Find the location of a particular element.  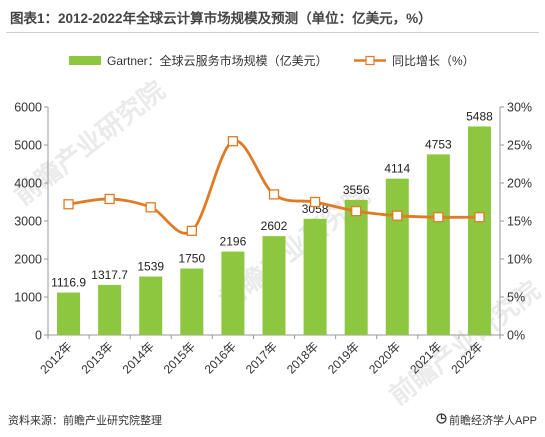

y-right-tick-label: 5% is located at coordinates (516, 298).